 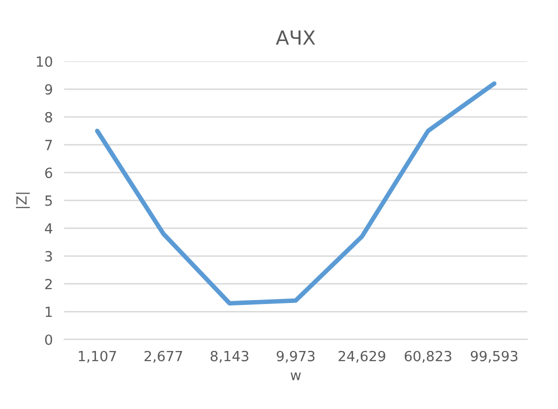 What do you see at coordinates (295, 376) in the screenshot?
I see `x-axis-title: w` at bounding box center [295, 376].